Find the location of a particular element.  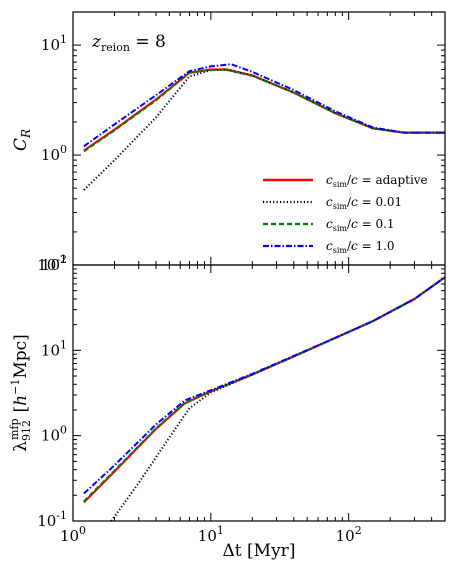

series-line-dashed is located at coordinates (264, 110).